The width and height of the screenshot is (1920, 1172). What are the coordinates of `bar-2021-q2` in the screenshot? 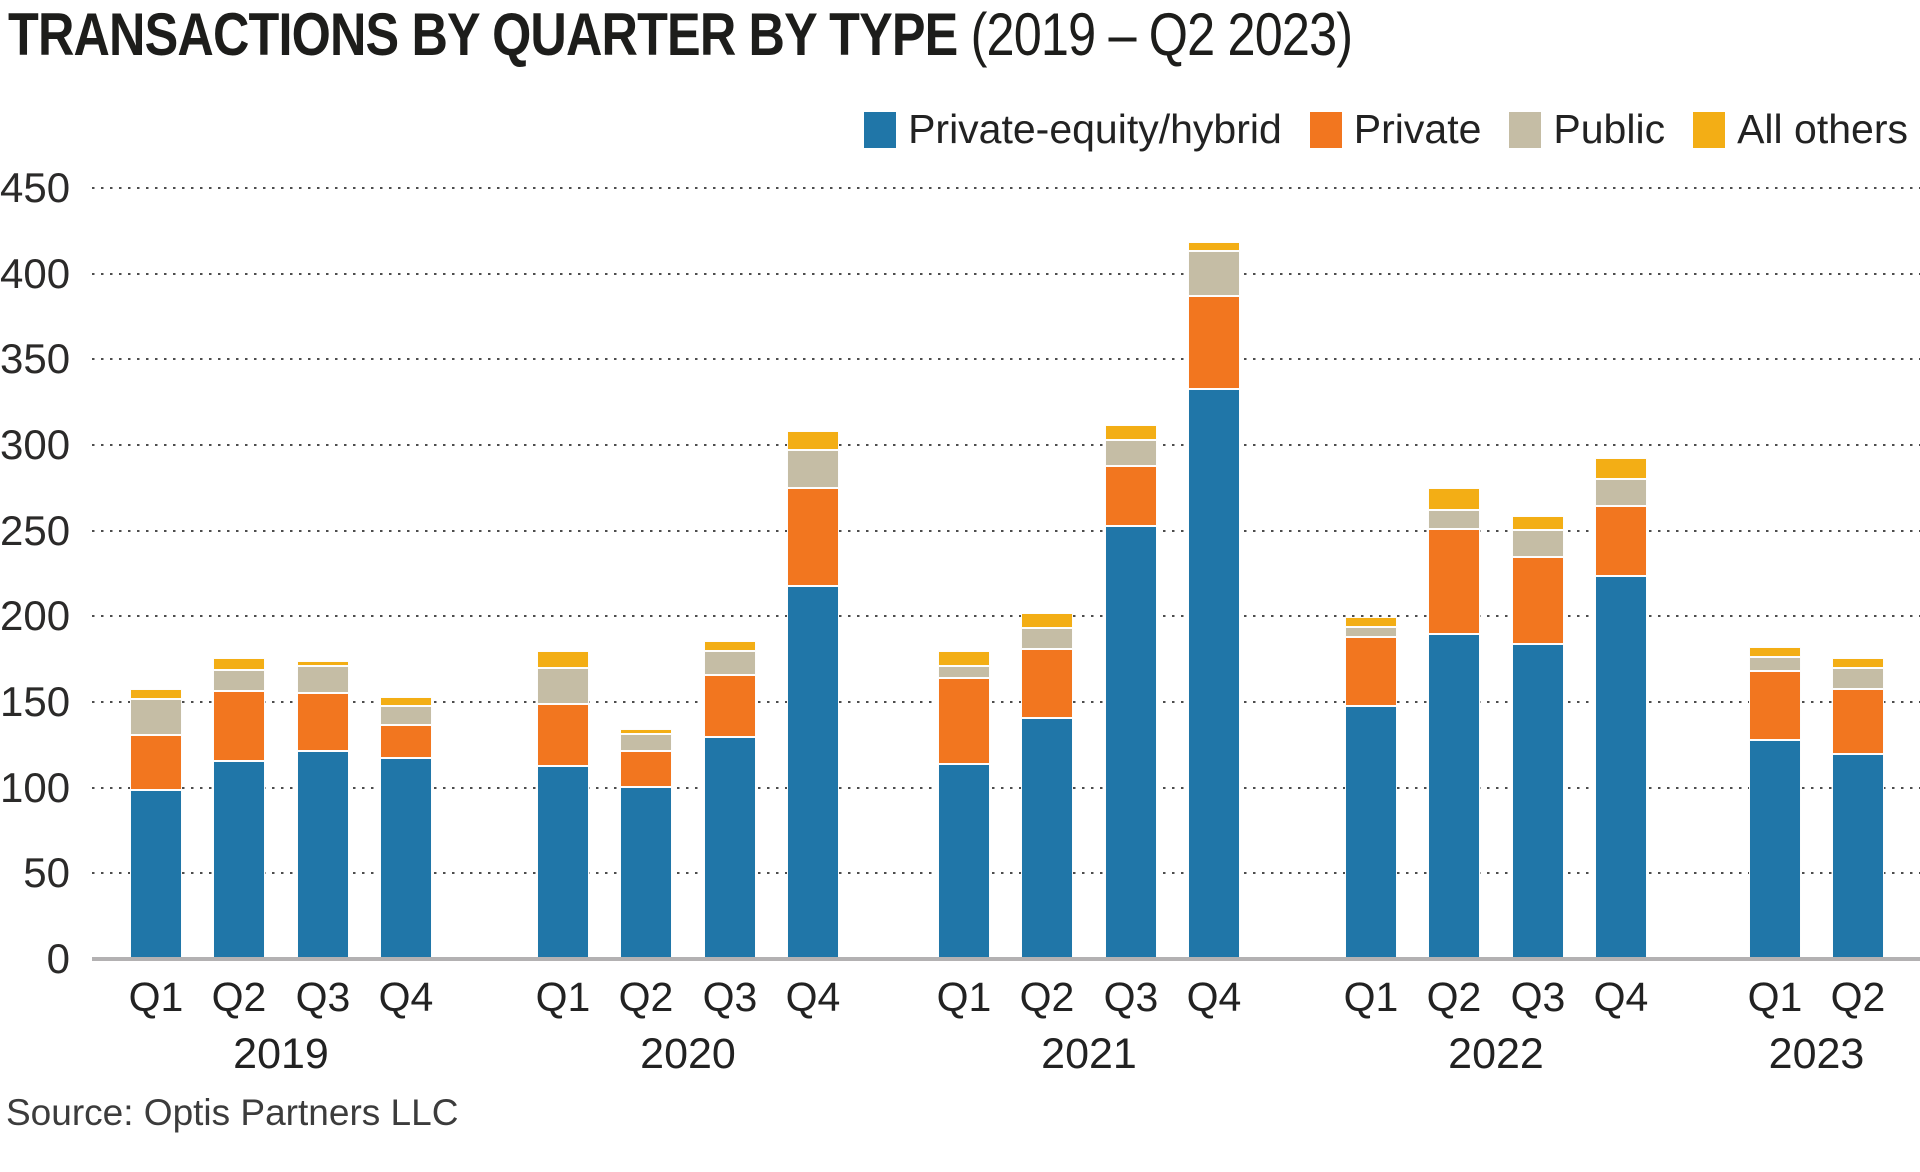 It's located at (1047, 785).